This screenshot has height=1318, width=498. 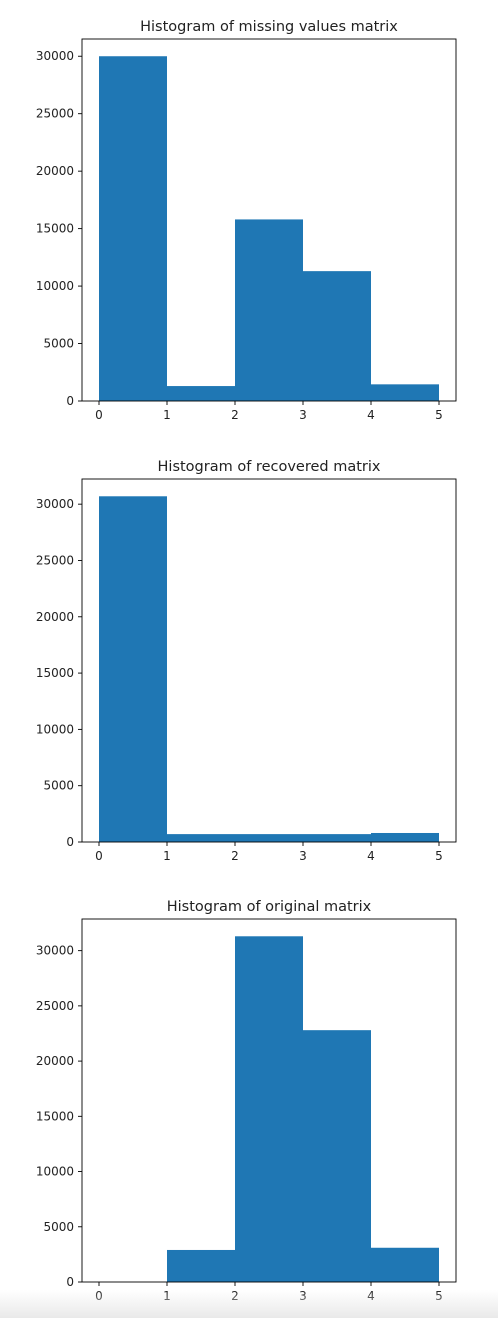 I want to click on chart-title: Histogram of missing values matrix, so click(x=269, y=27).